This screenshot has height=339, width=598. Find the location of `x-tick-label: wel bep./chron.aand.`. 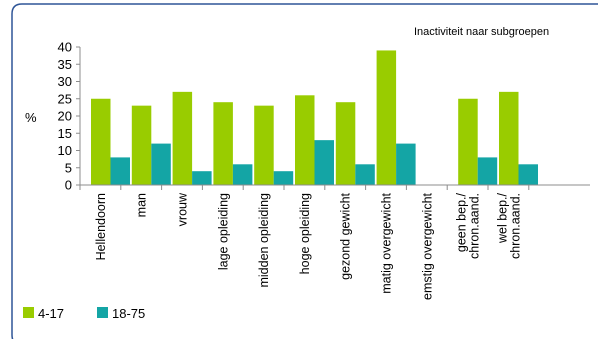

x-tick-label: wel bep./chron.aand. is located at coordinates (508, 225).